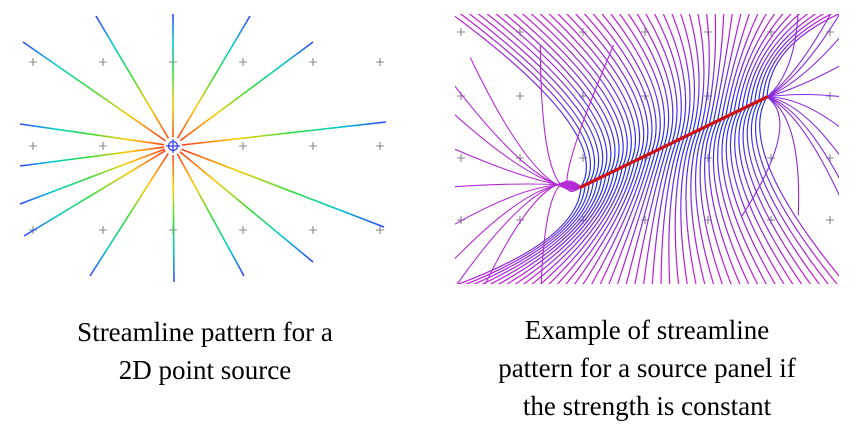 This screenshot has width=862, height=443. What do you see at coordinates (647, 406) in the screenshot?
I see `caption-line: the strength is constant` at bounding box center [647, 406].